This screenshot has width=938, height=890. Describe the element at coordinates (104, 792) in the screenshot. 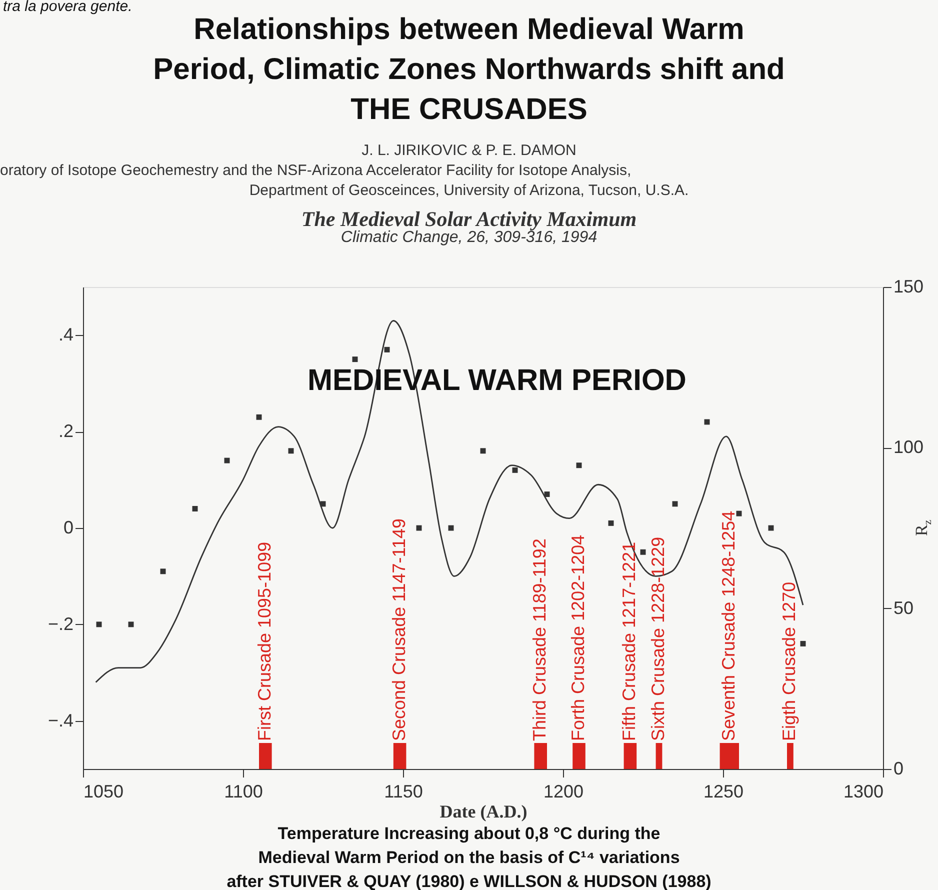

I see `x-tick-label: 1050` at that location.